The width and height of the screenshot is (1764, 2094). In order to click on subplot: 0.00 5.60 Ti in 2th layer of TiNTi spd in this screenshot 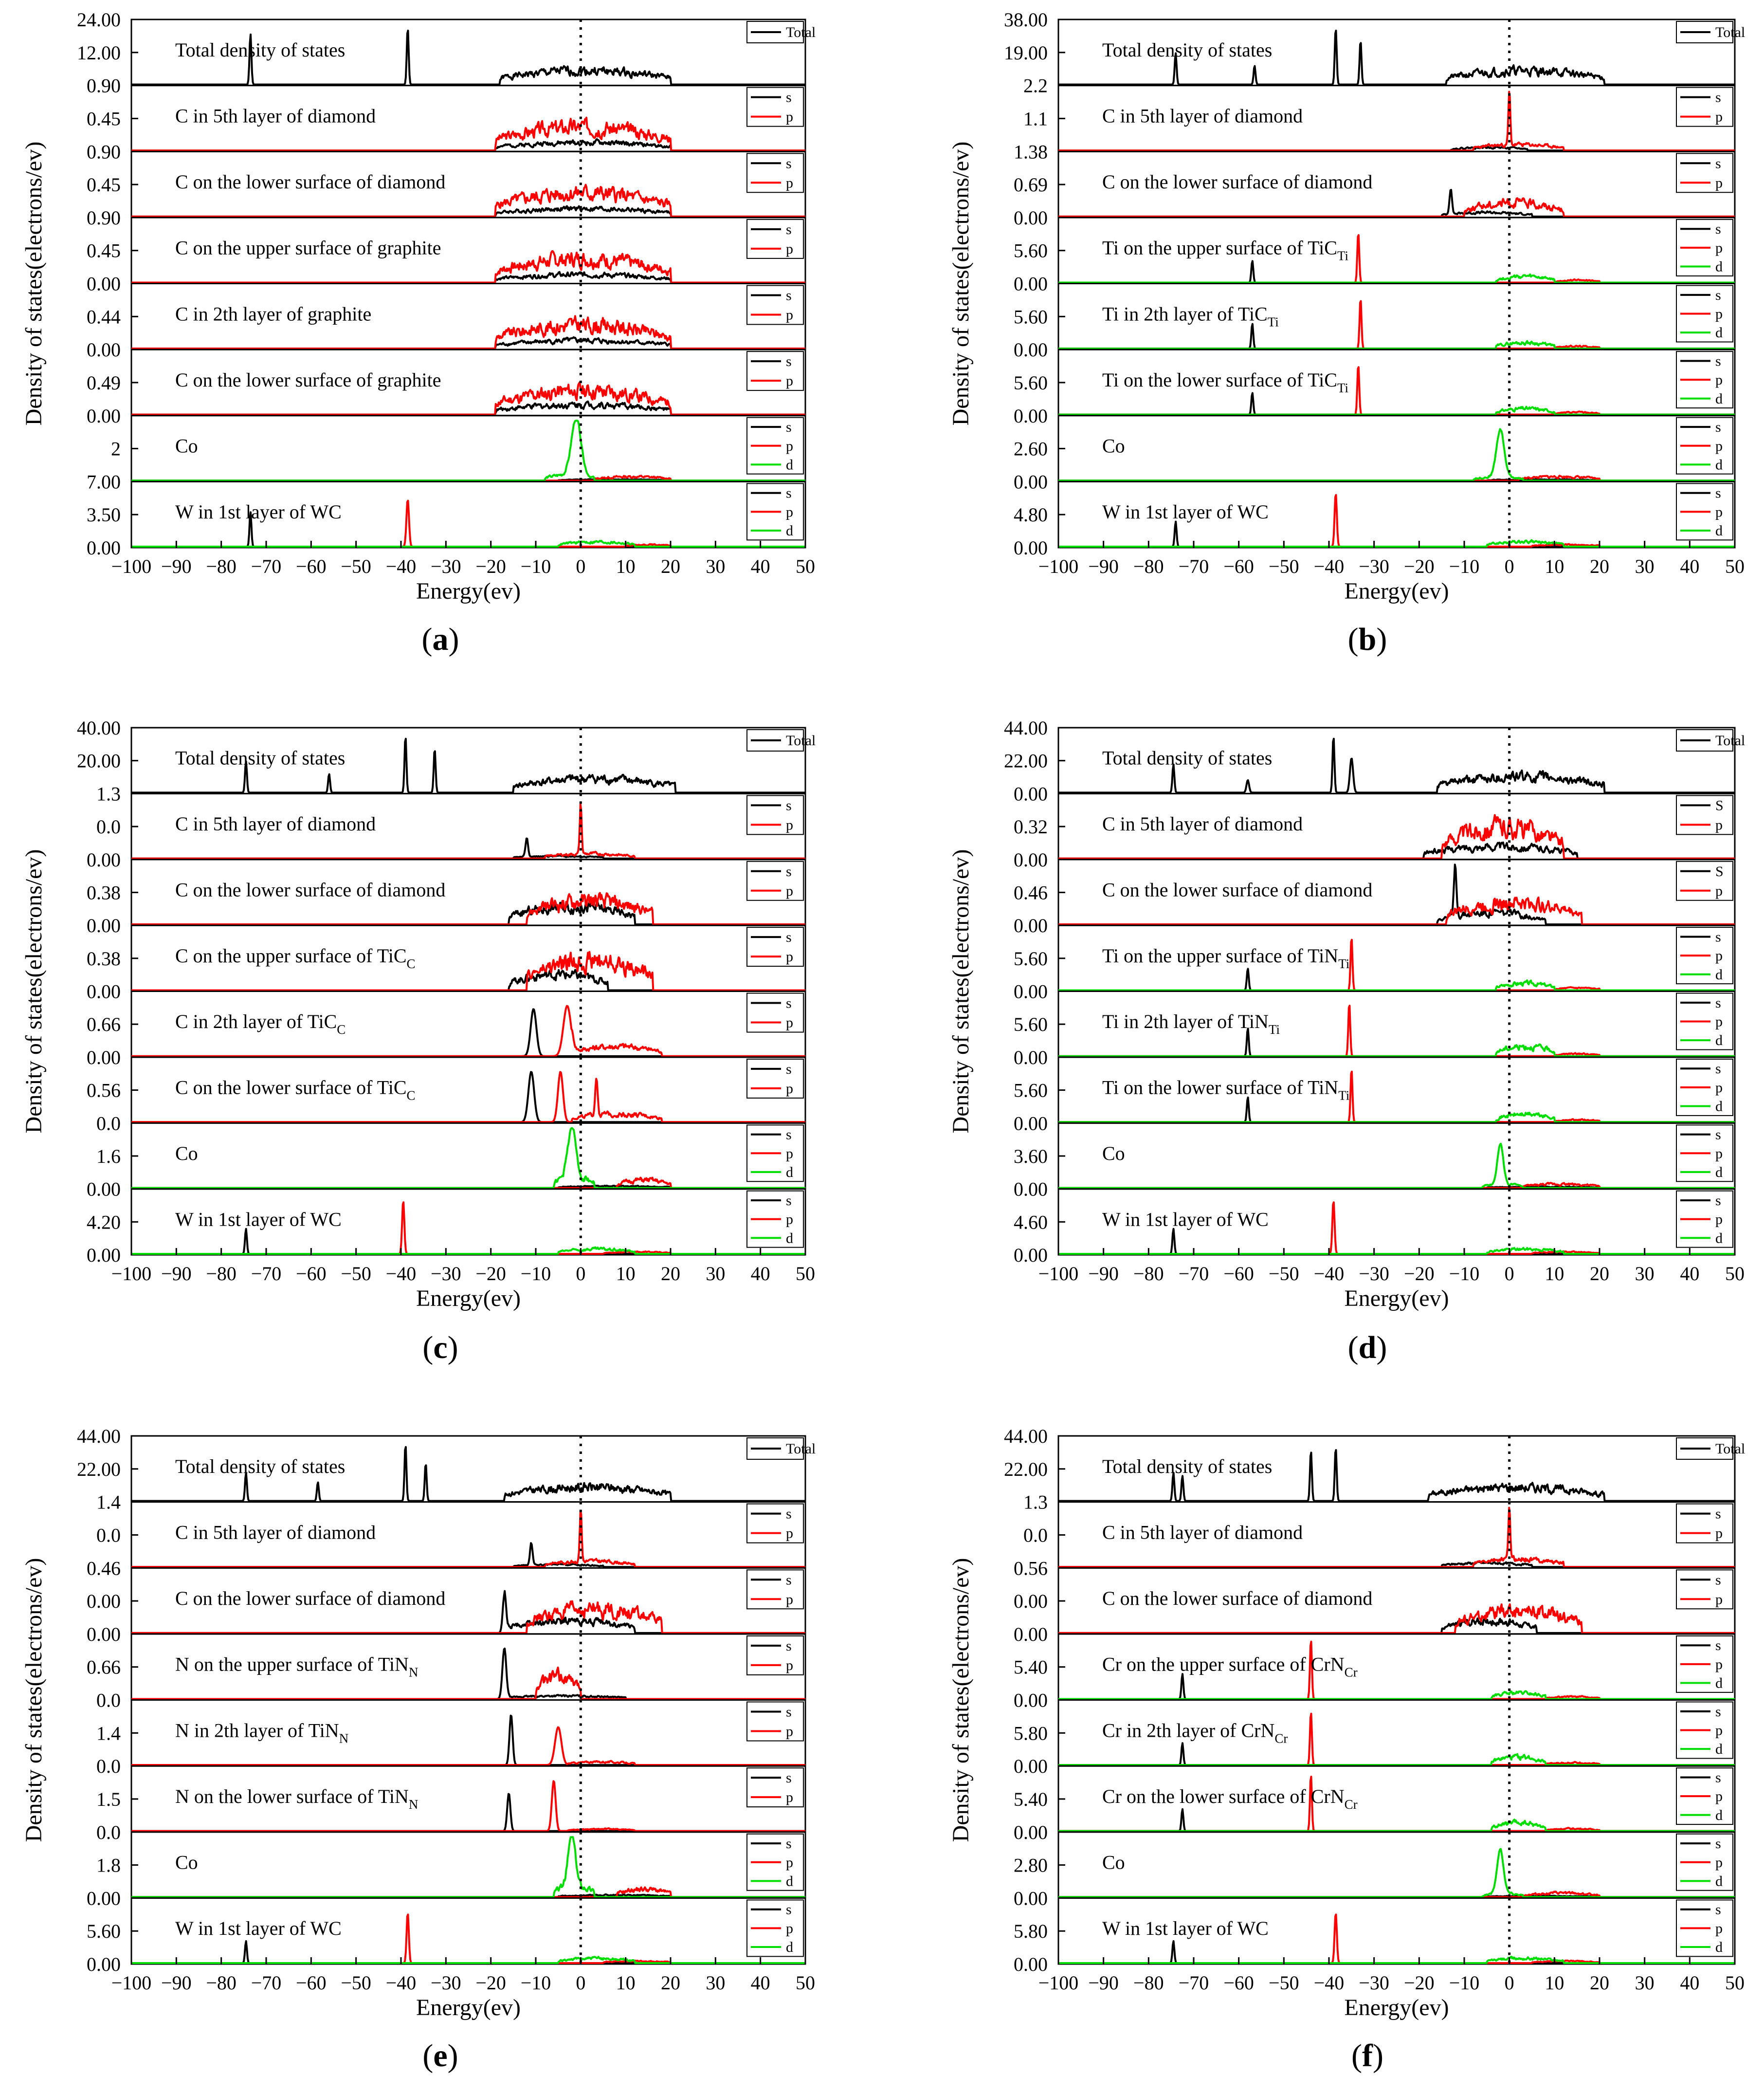, I will do `click(1375, 1020)`.